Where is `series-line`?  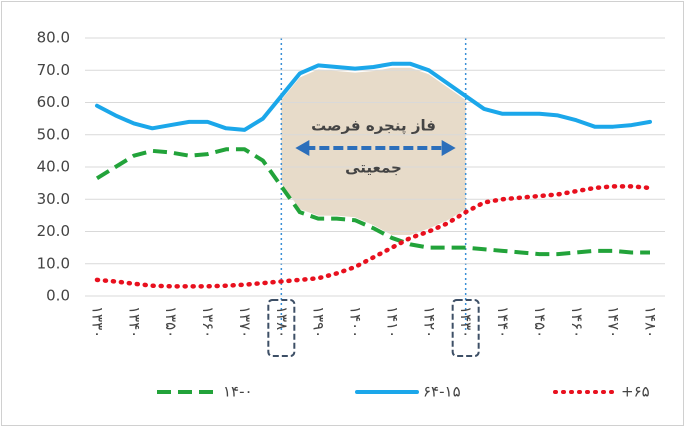
series-line is located at coordinates (373, 96).